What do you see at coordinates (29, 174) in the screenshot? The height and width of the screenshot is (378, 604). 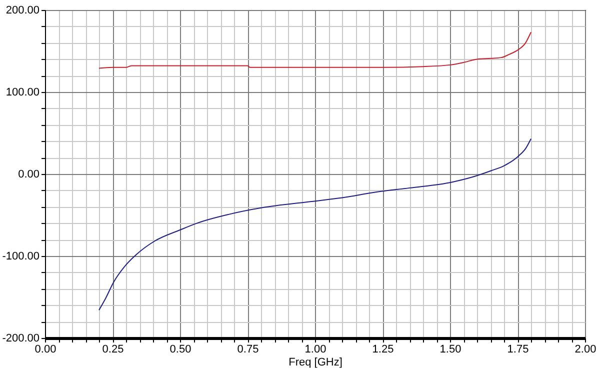 I see `y-tick-label: 0.00` at bounding box center [29, 174].